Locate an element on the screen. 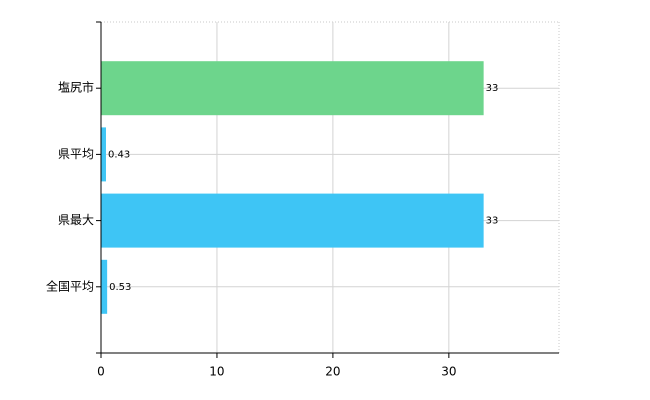 The height and width of the screenshot is (400, 650). y-tick-label: 全国平均 is located at coordinates (70, 285).